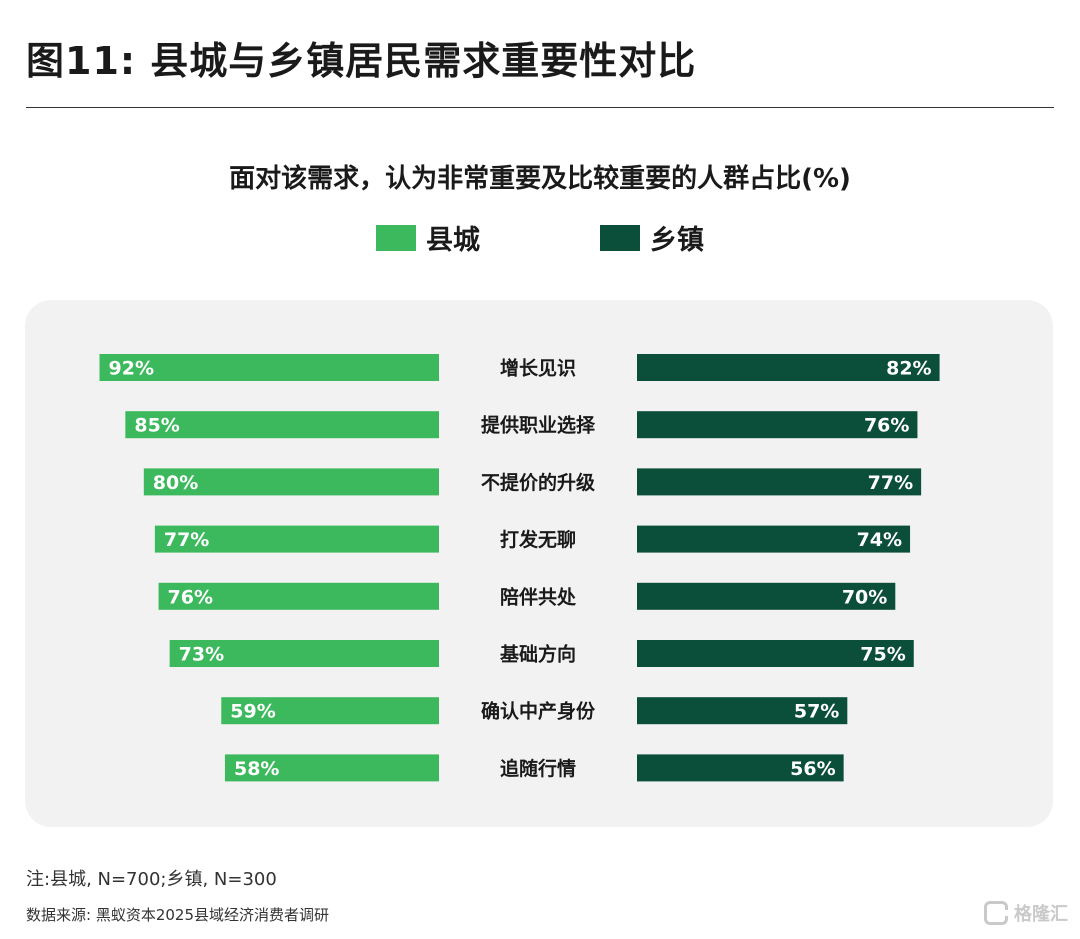  Describe the element at coordinates (538, 368) in the screenshot. I see `category-label-0: 增长见识` at that location.